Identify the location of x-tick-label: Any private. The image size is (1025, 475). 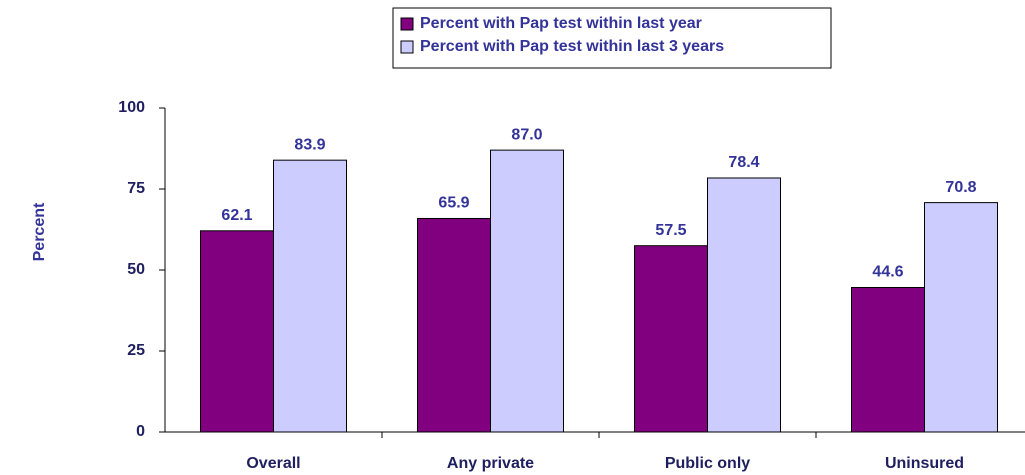
(490, 463).